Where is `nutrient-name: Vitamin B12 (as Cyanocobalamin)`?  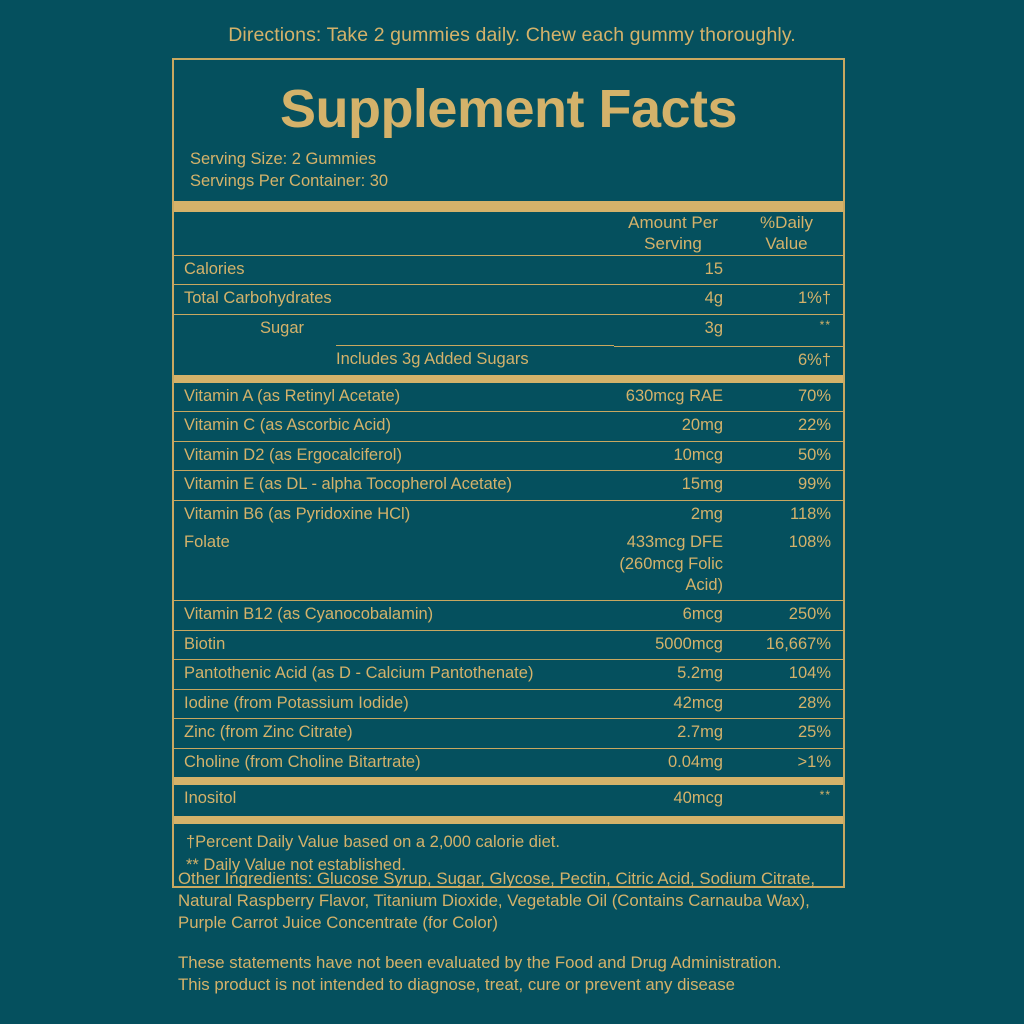 nutrient-name: Vitamin B12 (as Cyanocobalamin) is located at coordinates (394, 615).